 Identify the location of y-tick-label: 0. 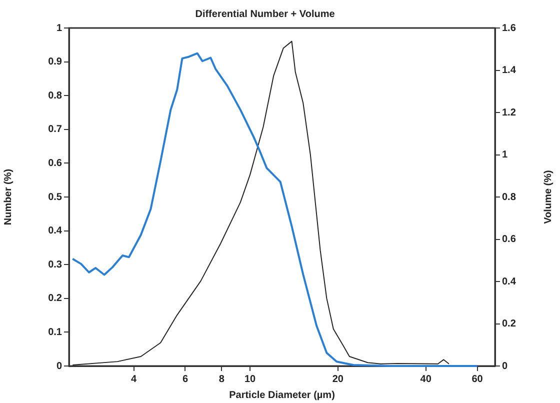
(59, 366).